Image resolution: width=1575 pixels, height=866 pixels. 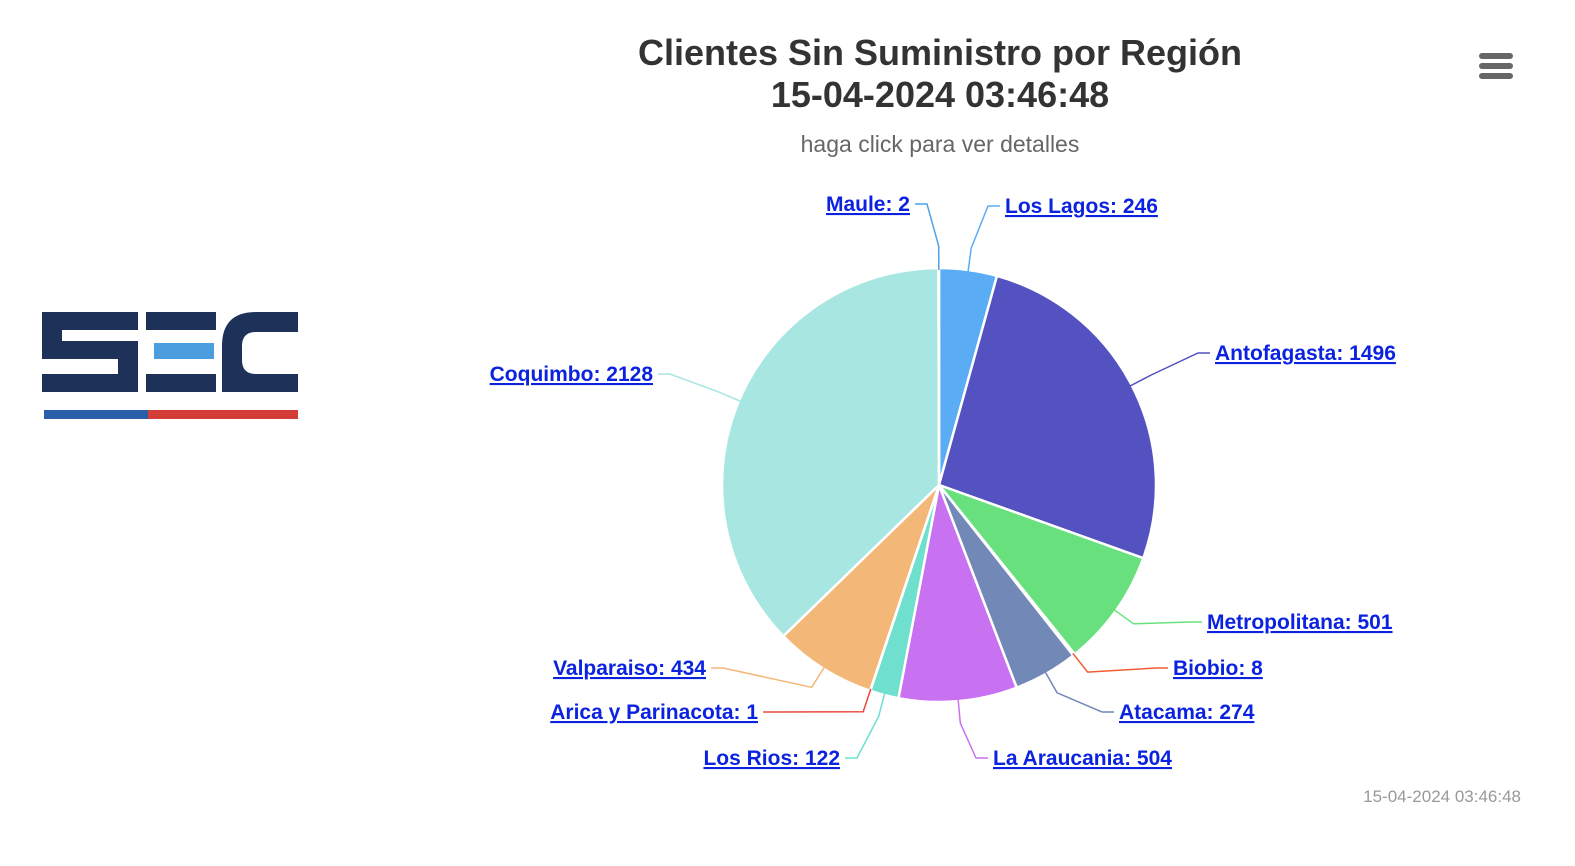 What do you see at coordinates (170, 365) in the screenshot?
I see `sec-logo` at bounding box center [170, 365].